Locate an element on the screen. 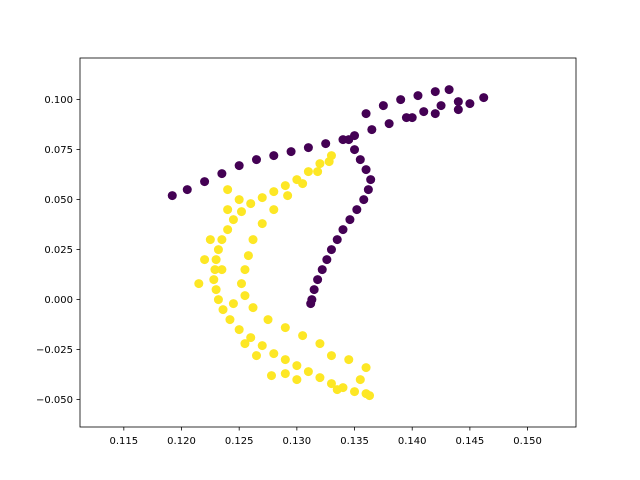 This screenshot has width=640, height=480. y-tick-label: 0.000 is located at coordinates (58, 300).